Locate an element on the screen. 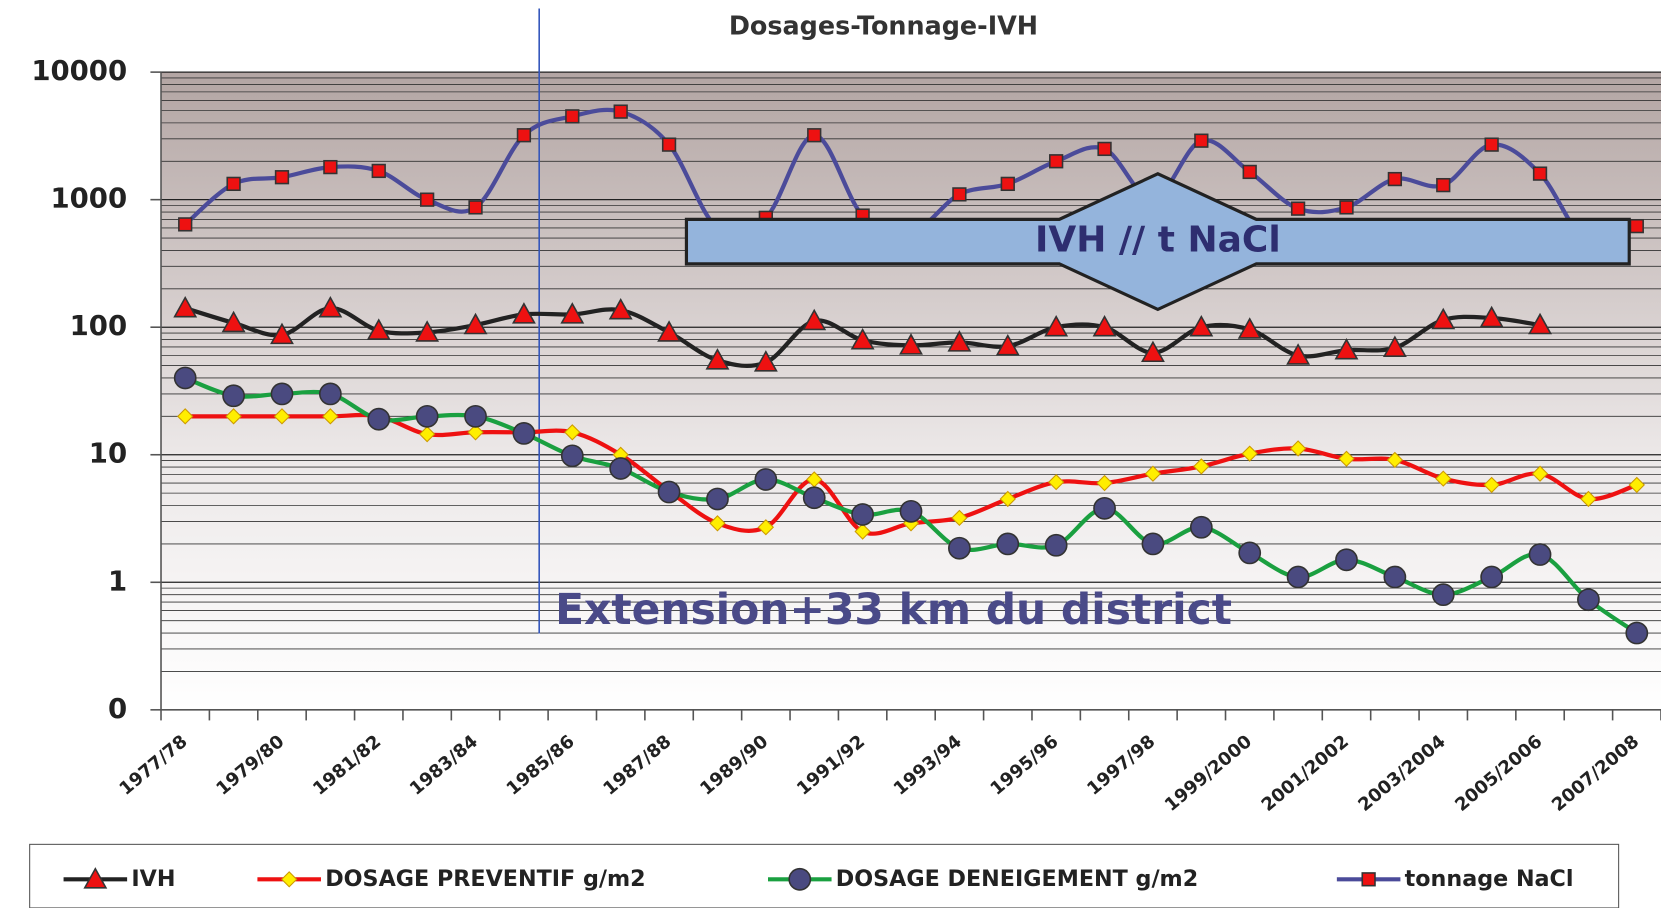  legend-label: DOSAGE PREVENTIF g/m2 is located at coordinates (485, 879).